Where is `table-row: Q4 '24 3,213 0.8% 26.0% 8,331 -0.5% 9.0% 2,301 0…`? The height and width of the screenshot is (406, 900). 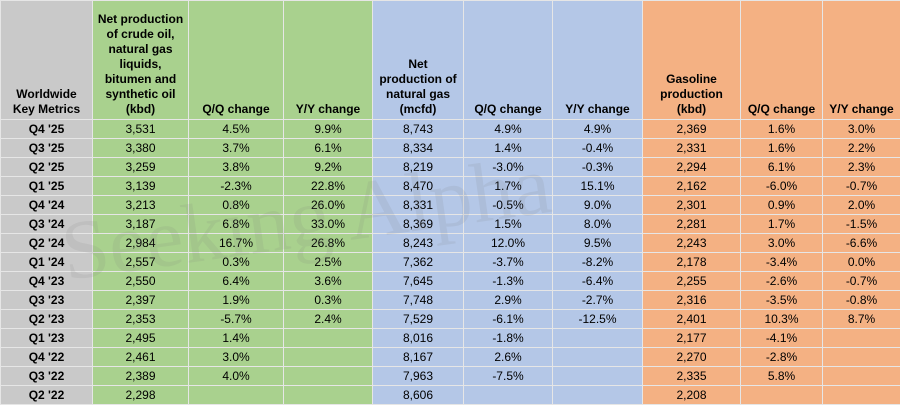 table-row: Q4 '24 3,213 0.8% 26.0% 8,331 -0.5% 9.0% 2,301 0… is located at coordinates (450, 205).